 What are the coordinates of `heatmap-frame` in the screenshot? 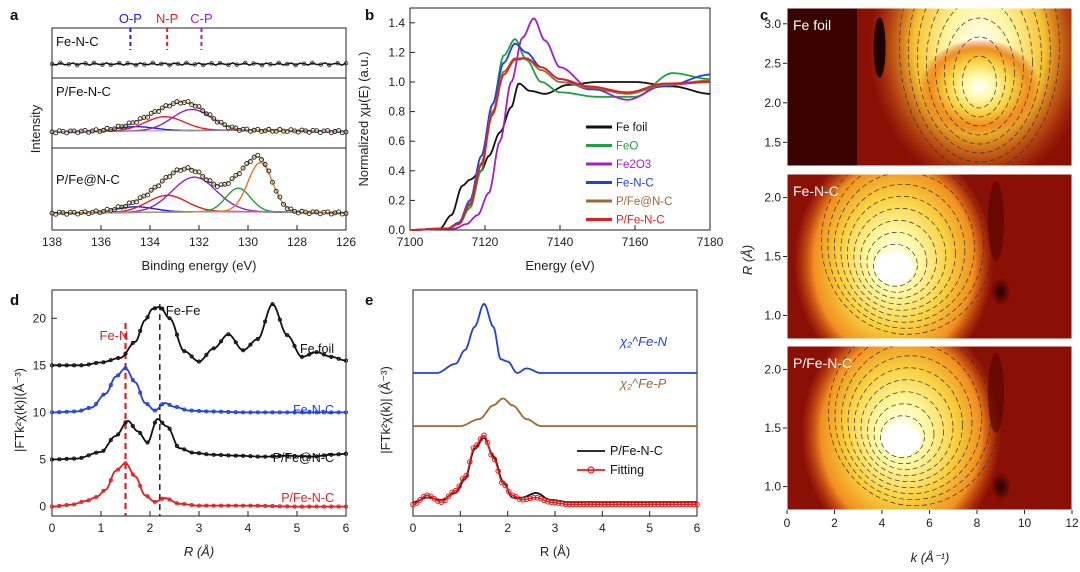 It's located at (929, 87).